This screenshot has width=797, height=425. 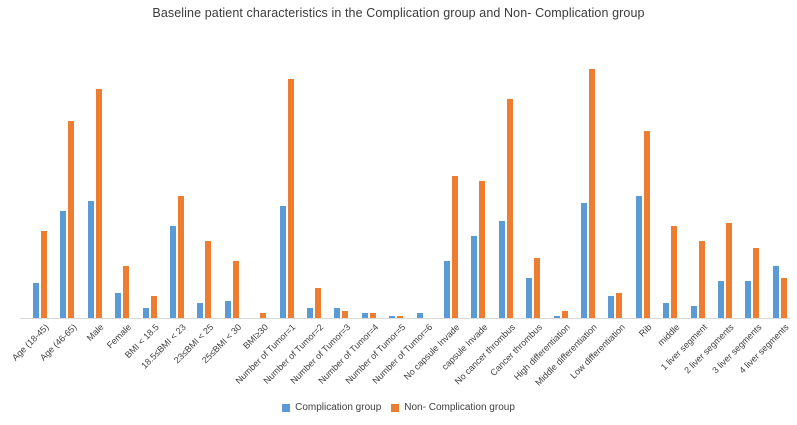 I want to click on legend-item-complication: Complication group, so click(x=331, y=407).